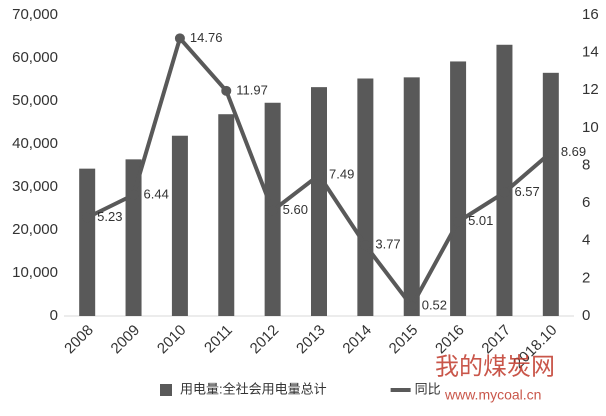 This screenshot has height=416, width=606. What do you see at coordinates (295, 209) in the screenshot?
I see `data-label: 5.60` at bounding box center [295, 209].